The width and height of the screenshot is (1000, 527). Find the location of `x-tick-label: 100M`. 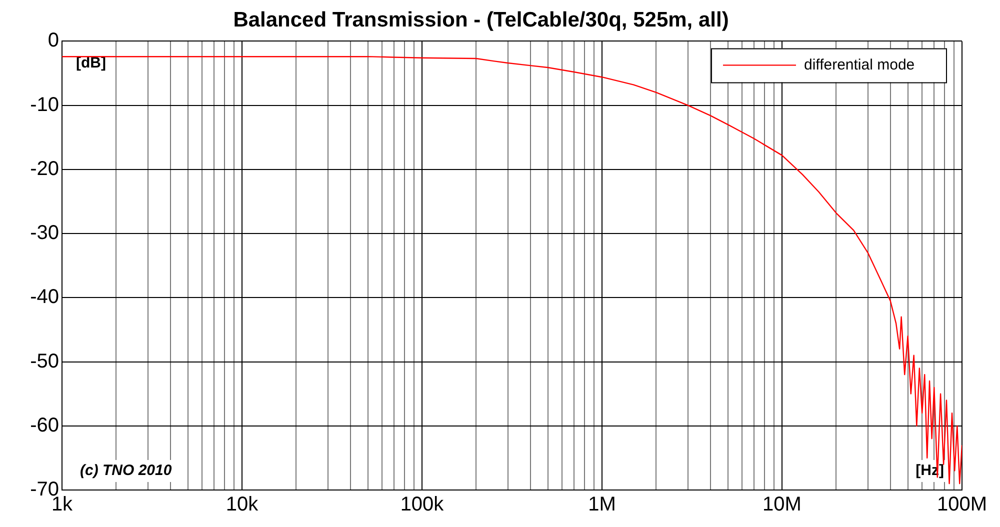

x-tick-label: 100M is located at coordinates (962, 505).